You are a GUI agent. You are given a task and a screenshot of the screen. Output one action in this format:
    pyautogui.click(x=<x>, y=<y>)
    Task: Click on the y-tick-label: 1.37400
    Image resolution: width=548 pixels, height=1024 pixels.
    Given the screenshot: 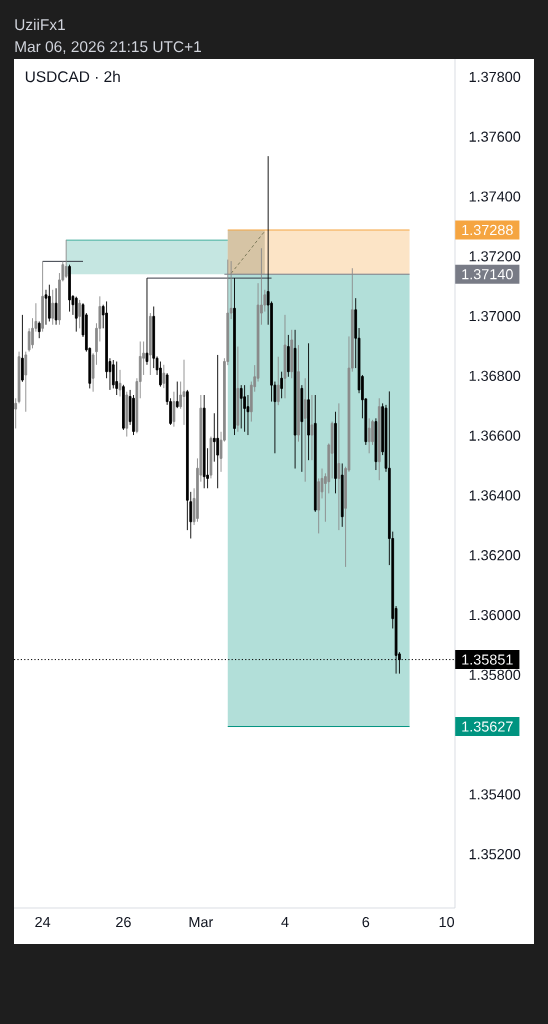 What is the action you would take?
    pyautogui.click(x=495, y=196)
    